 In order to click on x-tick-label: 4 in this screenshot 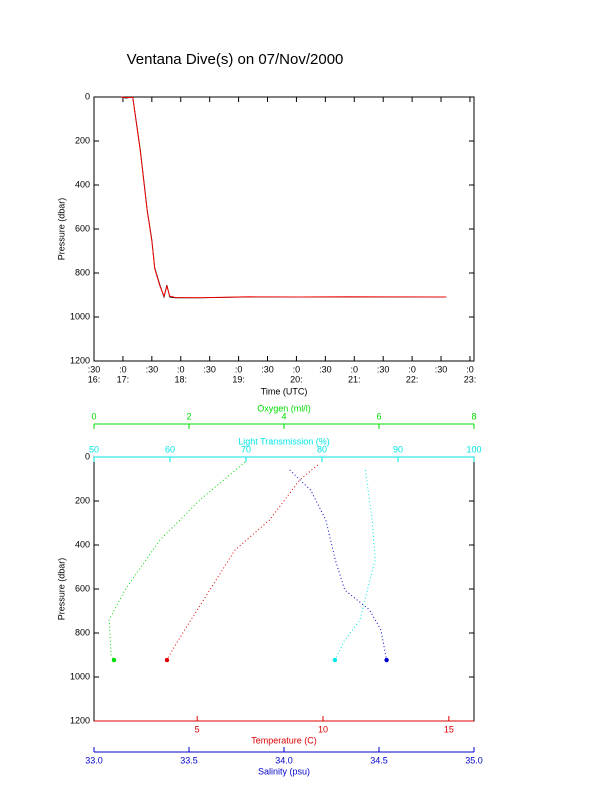, I will do `click(283, 416)`.